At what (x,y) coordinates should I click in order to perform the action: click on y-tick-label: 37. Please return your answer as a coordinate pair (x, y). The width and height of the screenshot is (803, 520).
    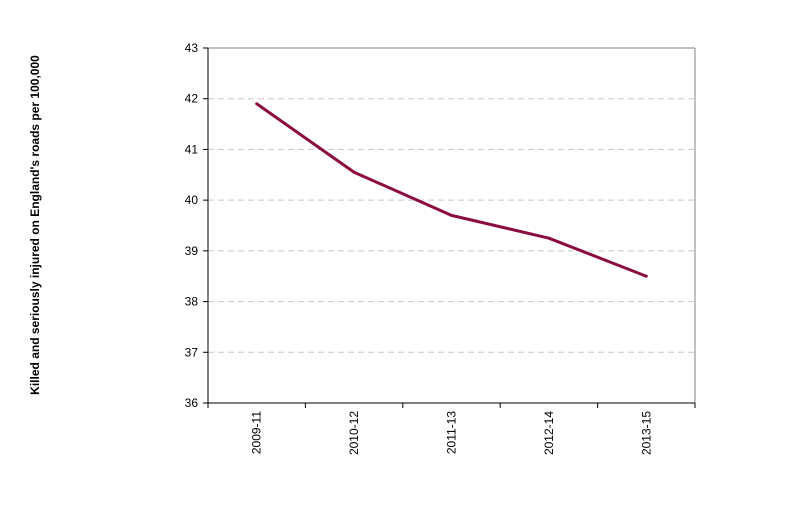
    Looking at the image, I should click on (192, 352).